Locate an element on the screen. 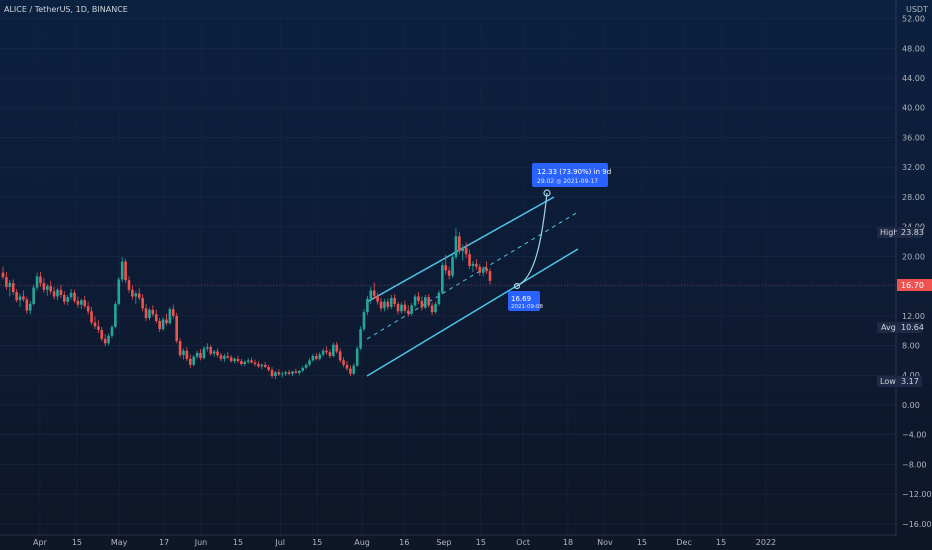 The width and height of the screenshot is (932, 550). y-tick-label: −16.00 is located at coordinates (917, 524).